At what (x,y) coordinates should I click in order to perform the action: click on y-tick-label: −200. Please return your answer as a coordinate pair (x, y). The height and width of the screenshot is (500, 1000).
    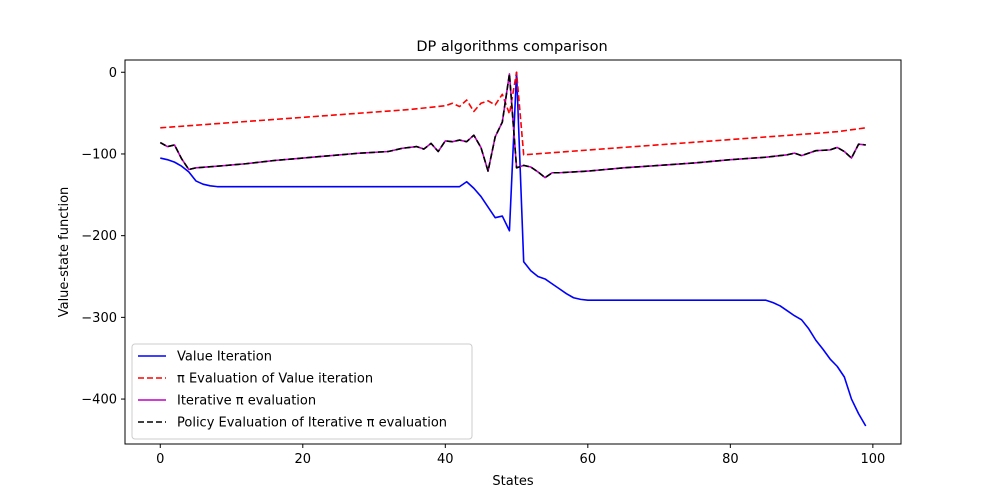
    Looking at the image, I should click on (99, 236).